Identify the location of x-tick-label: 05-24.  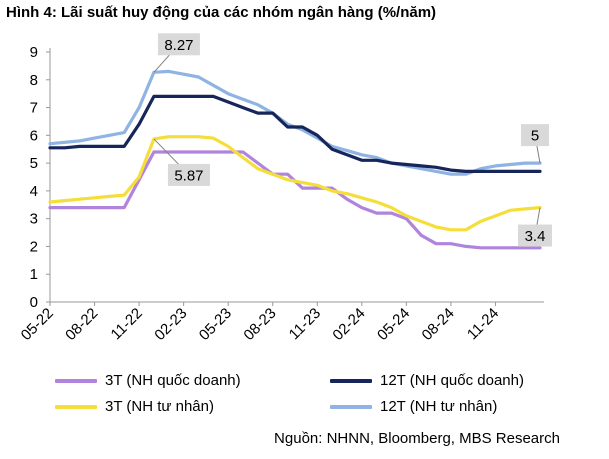
(393, 324).